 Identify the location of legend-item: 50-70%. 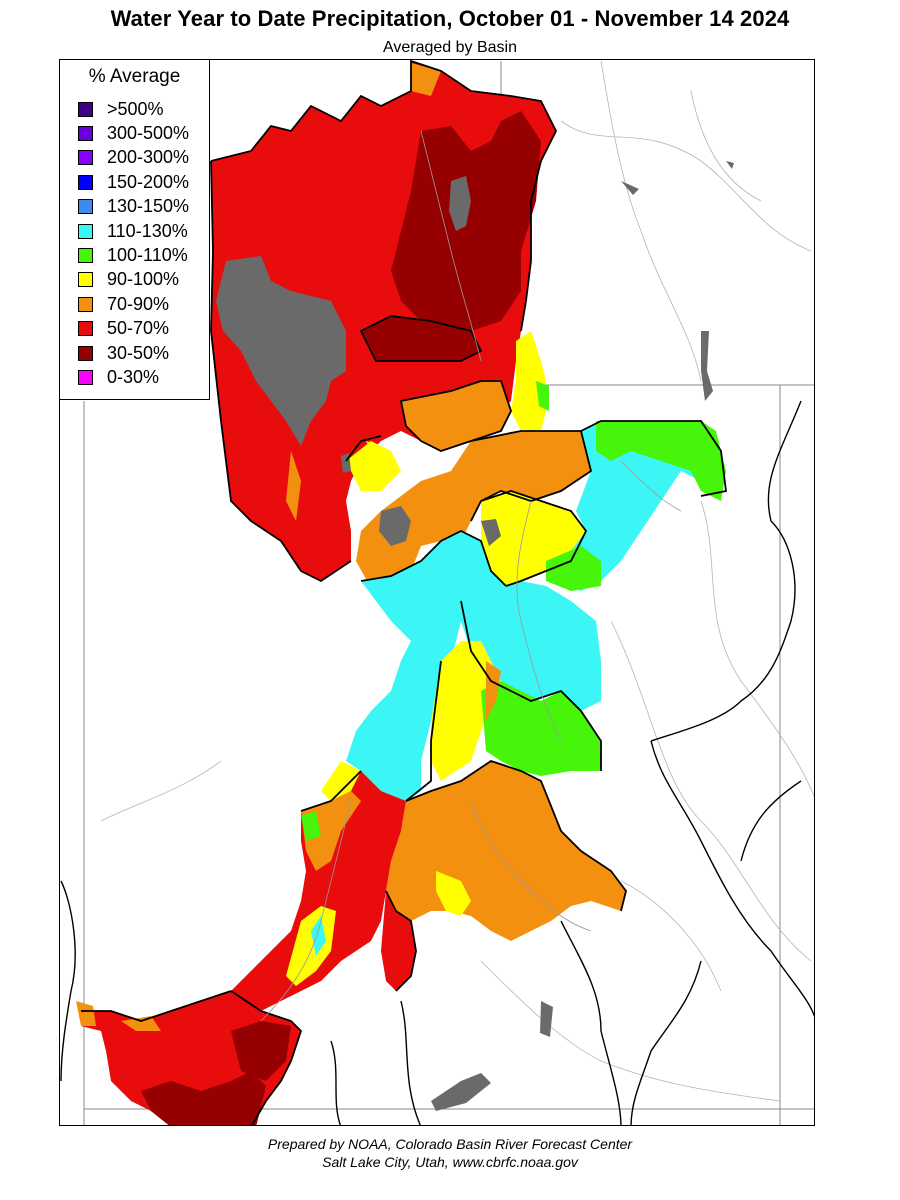
(123, 329).